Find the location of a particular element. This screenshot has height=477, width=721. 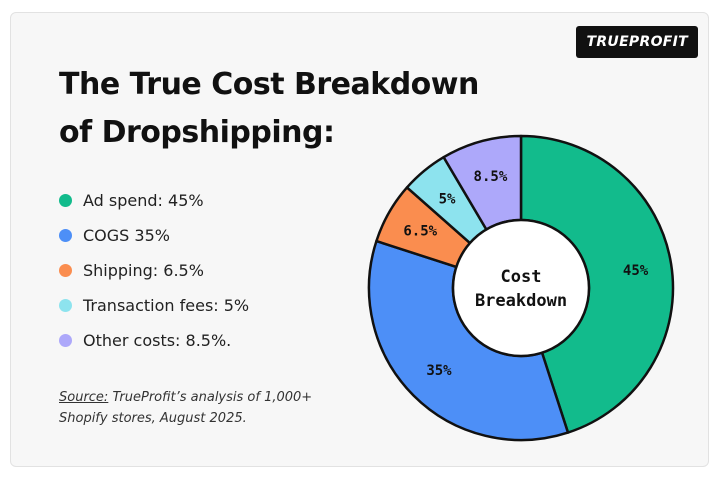

slice-label: 6.5% is located at coordinates (420, 232).